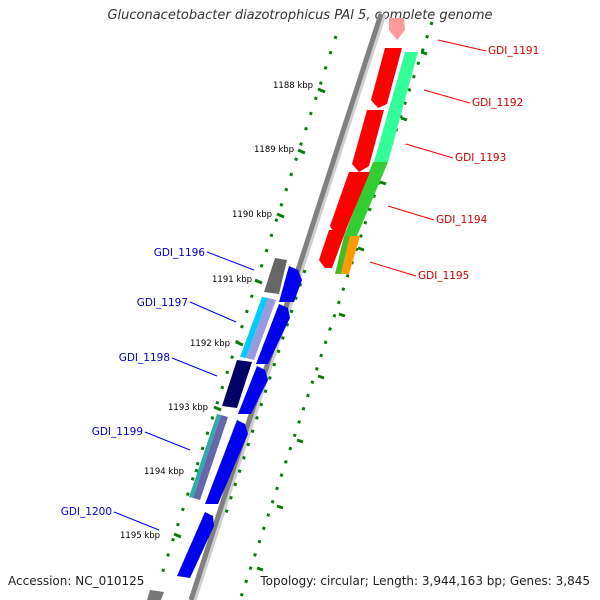  Describe the element at coordinates (237, 384) in the screenshot. I see `feature-navy-block` at that location.